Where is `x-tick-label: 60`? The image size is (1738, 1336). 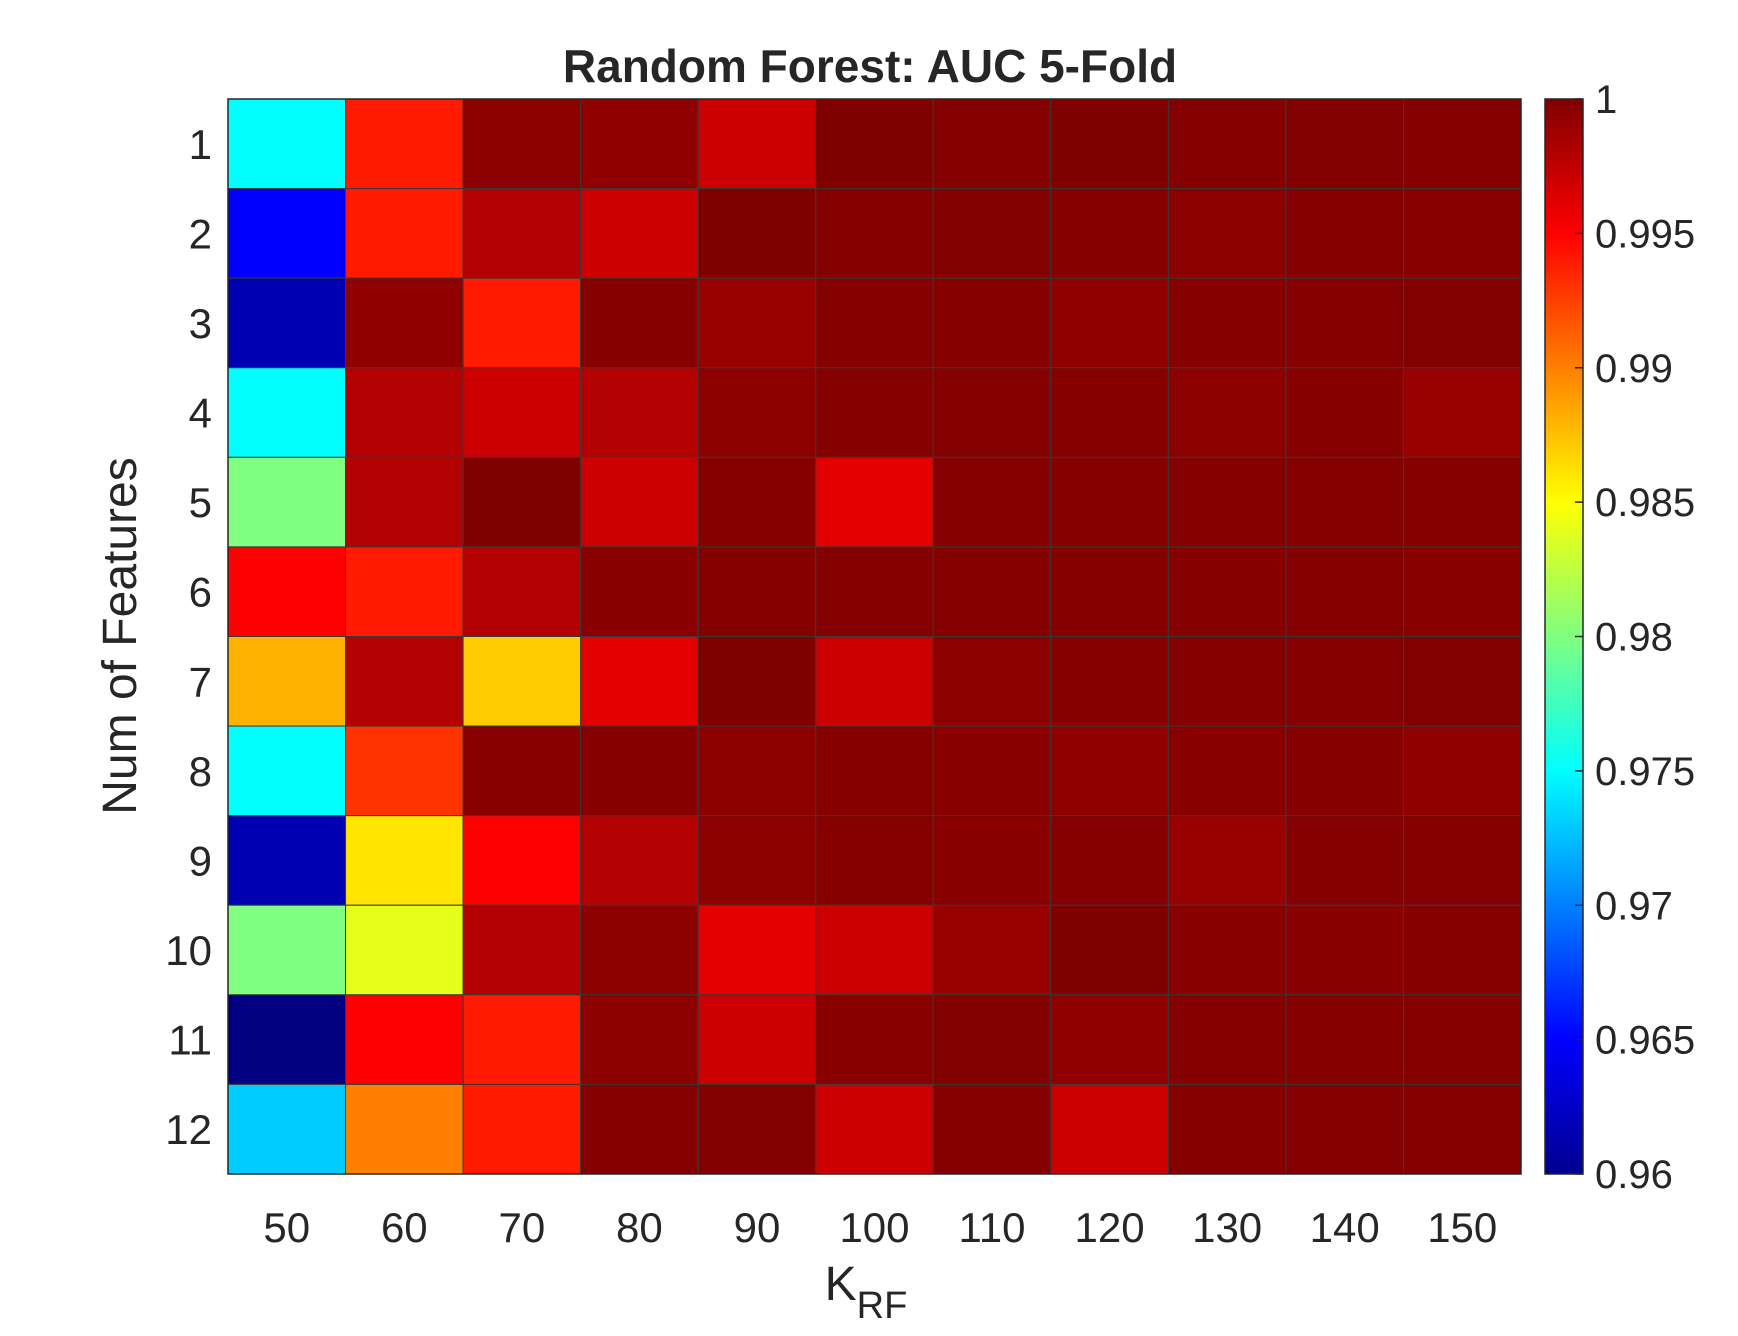 x-tick-label: 60 is located at coordinates (404, 1227).